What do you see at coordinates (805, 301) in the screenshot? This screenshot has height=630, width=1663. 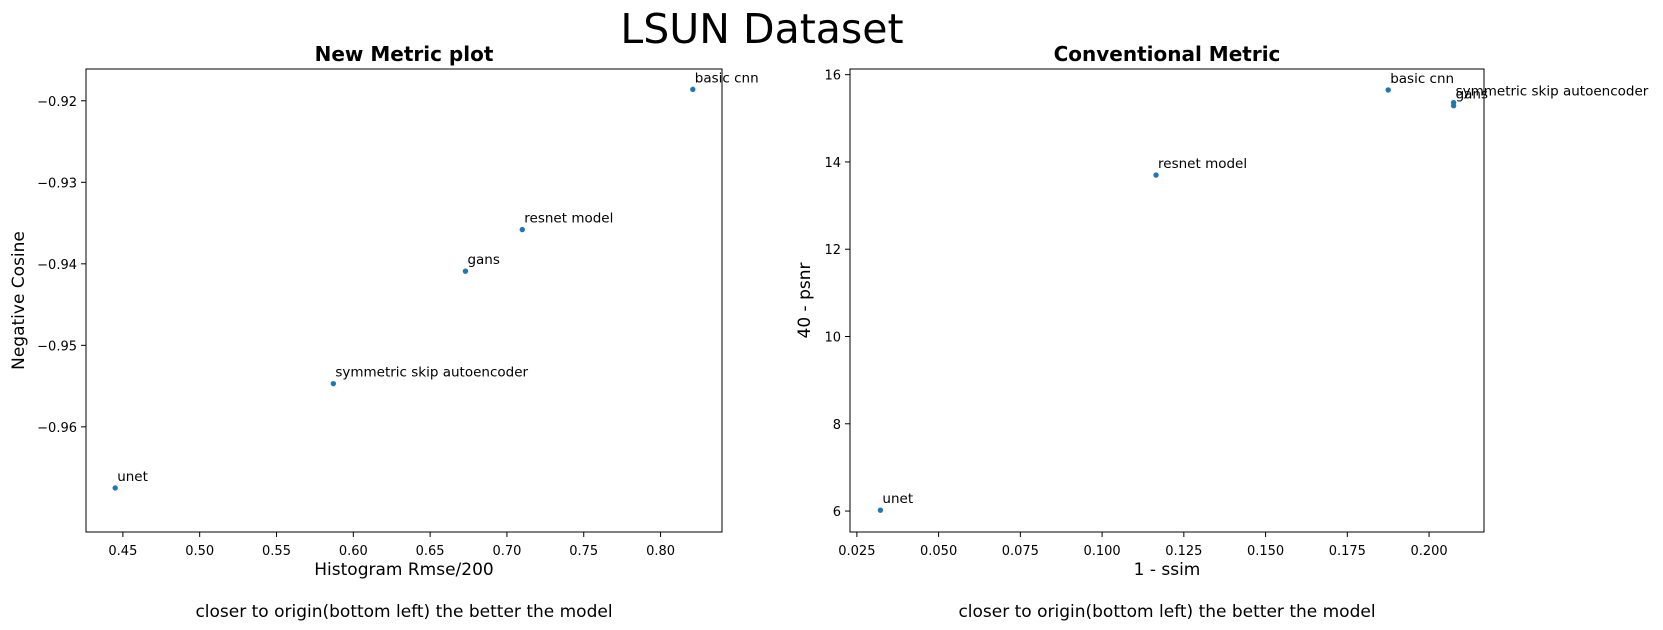 I see `conventional-metric-y-axis-label: 40 - psnr` at bounding box center [805, 301].